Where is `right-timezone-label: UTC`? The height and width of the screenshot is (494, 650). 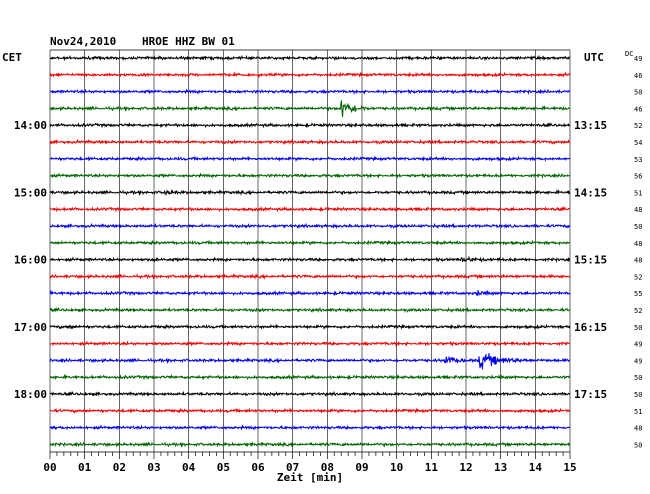 right-timezone-label: UTC is located at coordinates (594, 57).